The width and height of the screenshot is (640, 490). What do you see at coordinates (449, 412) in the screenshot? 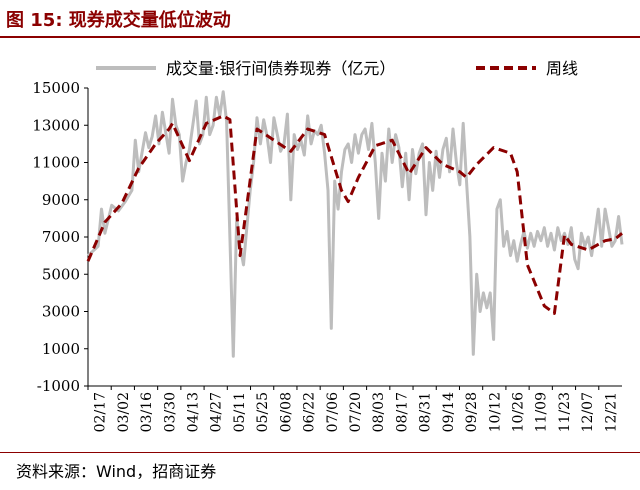
I see `x-tick-label: 09/14` at bounding box center [449, 412].